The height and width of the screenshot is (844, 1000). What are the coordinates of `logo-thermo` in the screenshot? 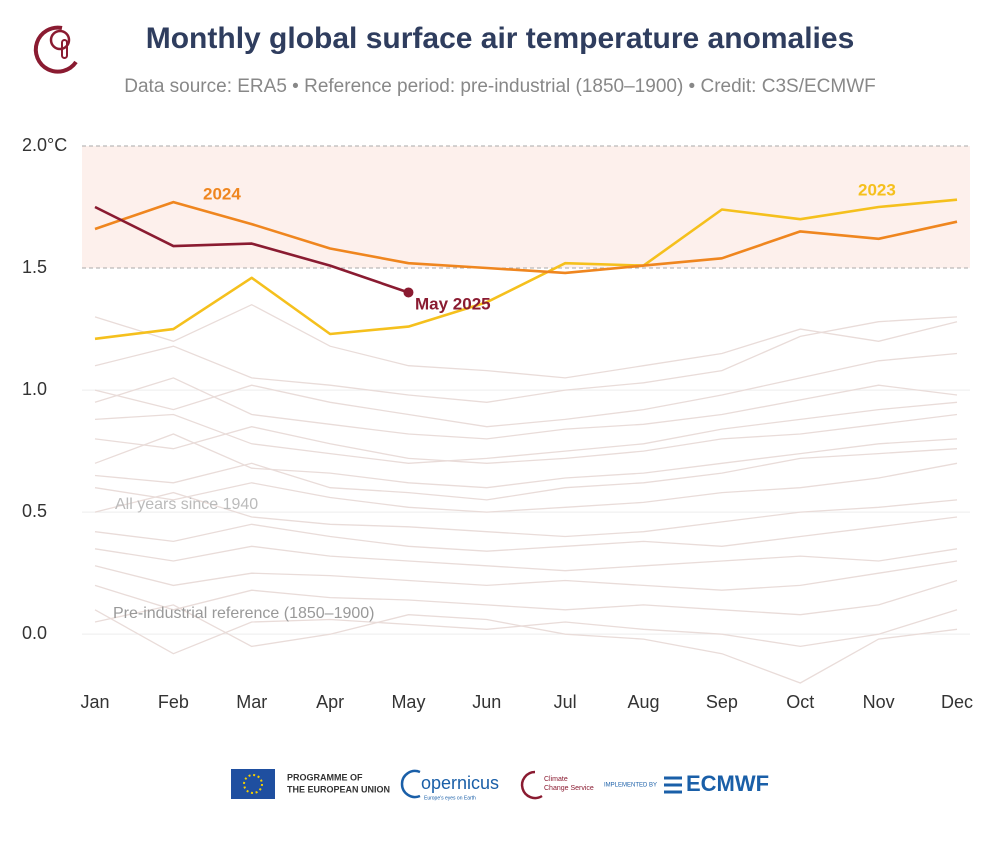 It's located at (64, 49).